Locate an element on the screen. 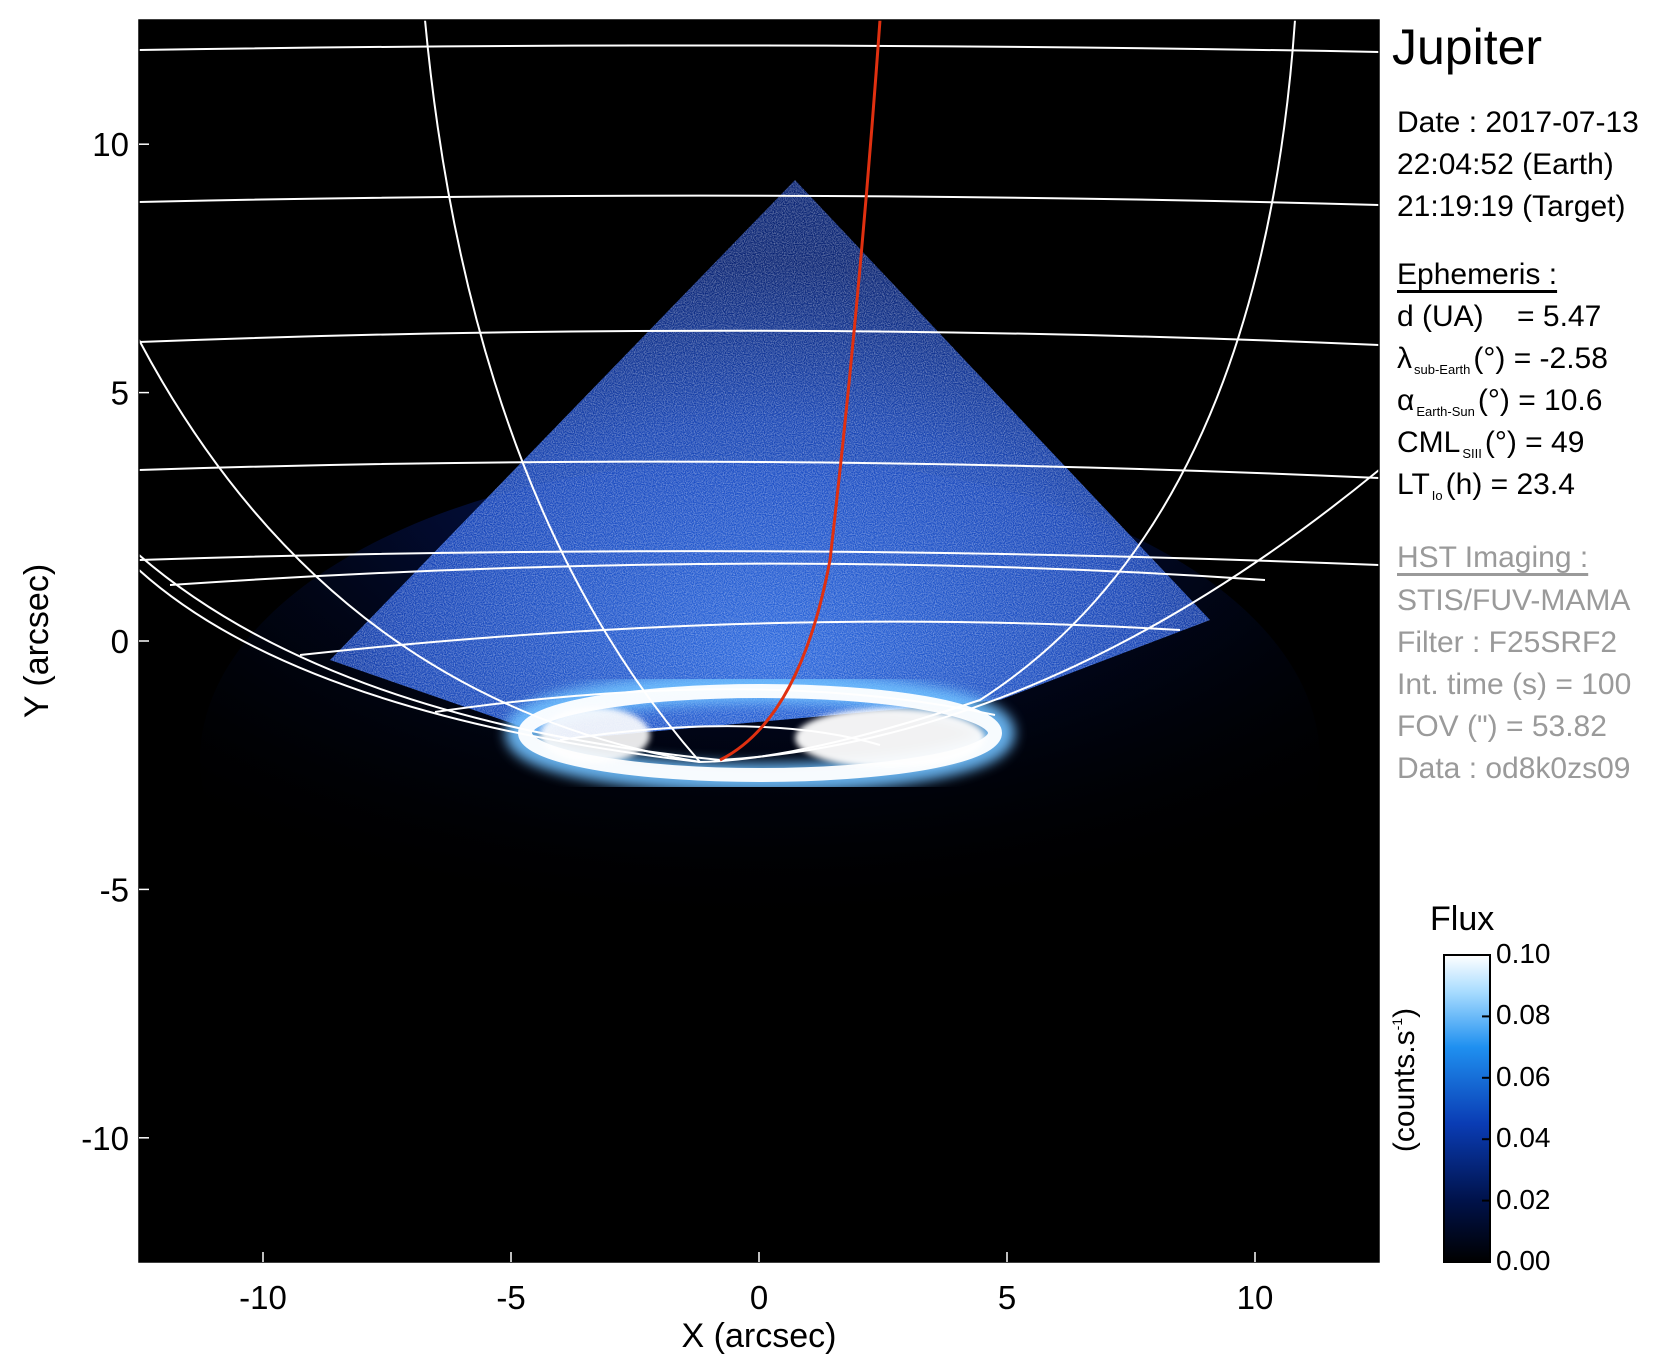 Image resolution: width=1676 pixels, height=1368 pixels. imaging-fov: FOV (") = 53.82 is located at coordinates (1502, 726).